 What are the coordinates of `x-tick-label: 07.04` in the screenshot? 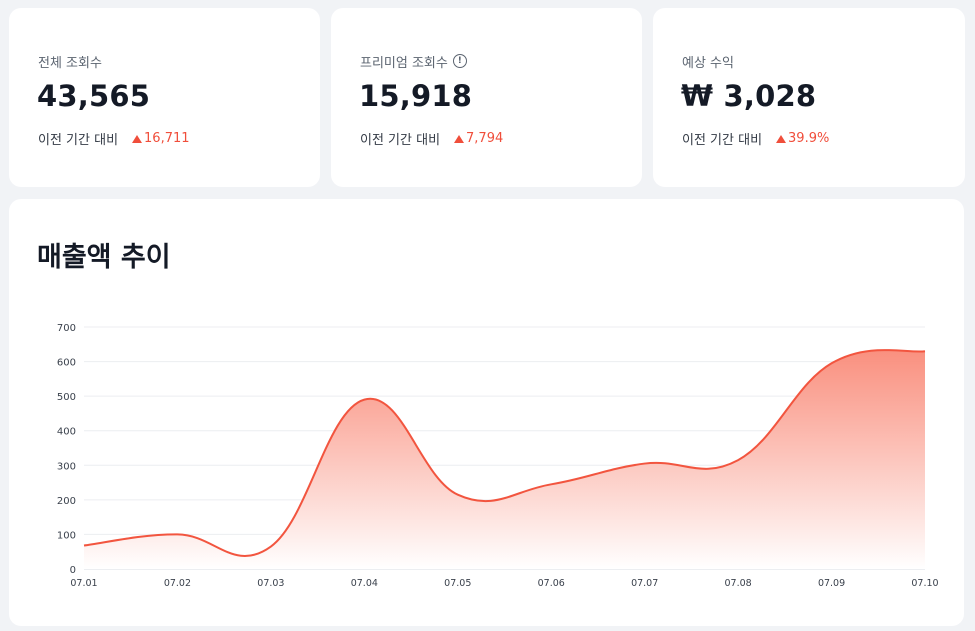 It's located at (364, 583).